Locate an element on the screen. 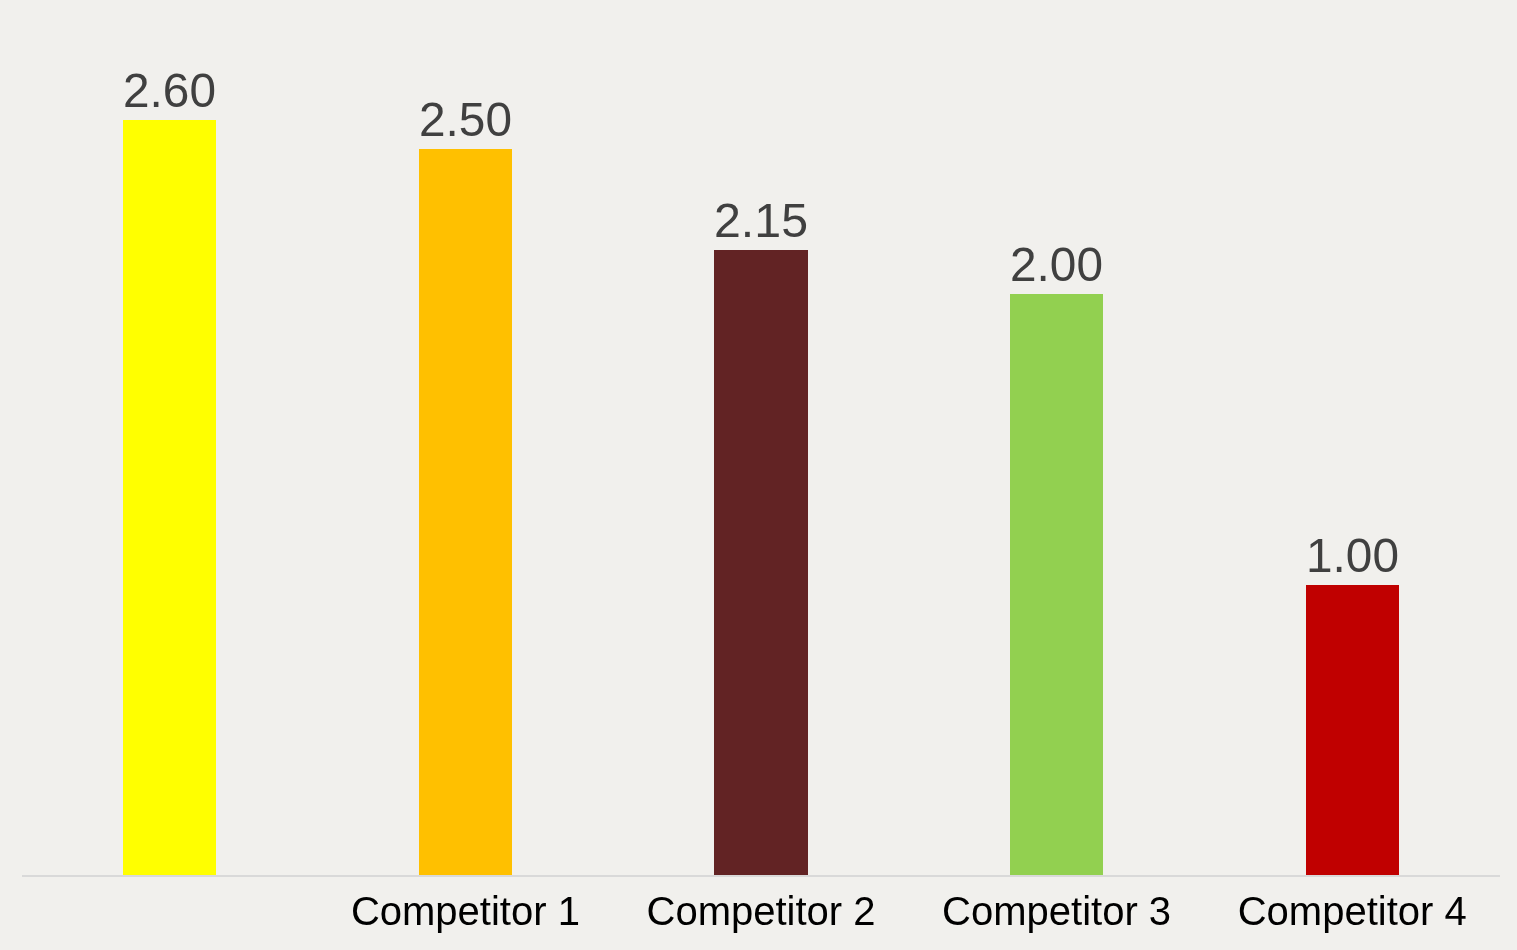 This screenshot has width=1517, height=950. x-tick-label: Competitor 2 is located at coordinates (761, 911).